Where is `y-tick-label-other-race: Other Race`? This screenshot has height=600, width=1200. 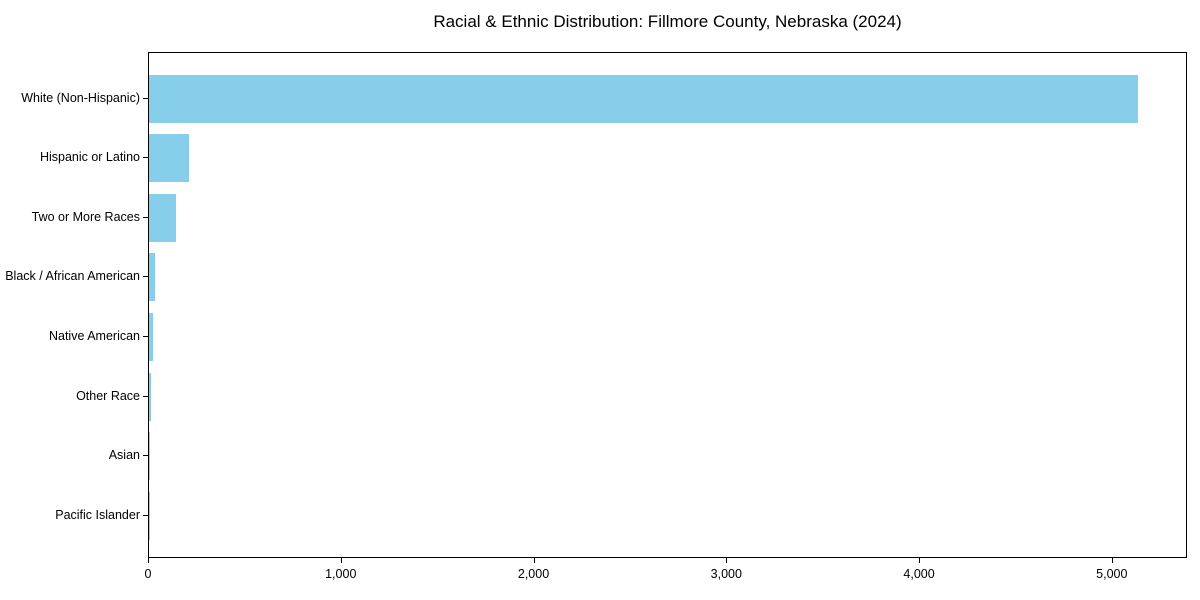
y-tick-label-other-race: Other Race is located at coordinates (108, 395).